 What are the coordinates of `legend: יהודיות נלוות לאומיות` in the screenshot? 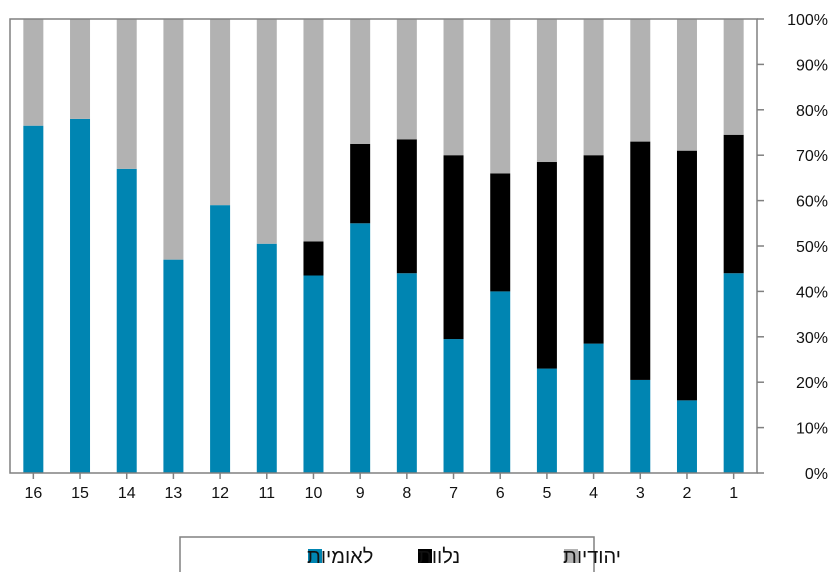 It's located at (400, 554).